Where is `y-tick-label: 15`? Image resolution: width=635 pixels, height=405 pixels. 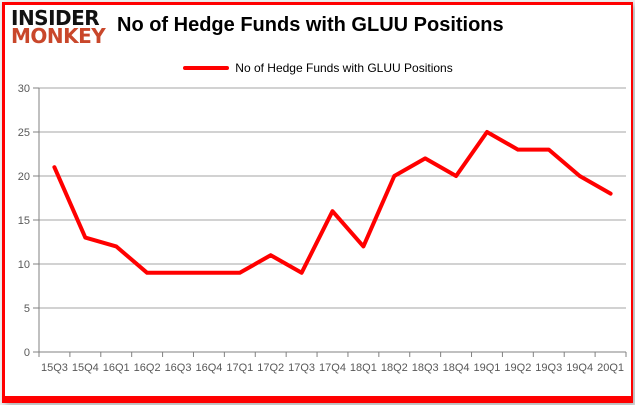 y-tick-label: 15 is located at coordinates (24, 221).